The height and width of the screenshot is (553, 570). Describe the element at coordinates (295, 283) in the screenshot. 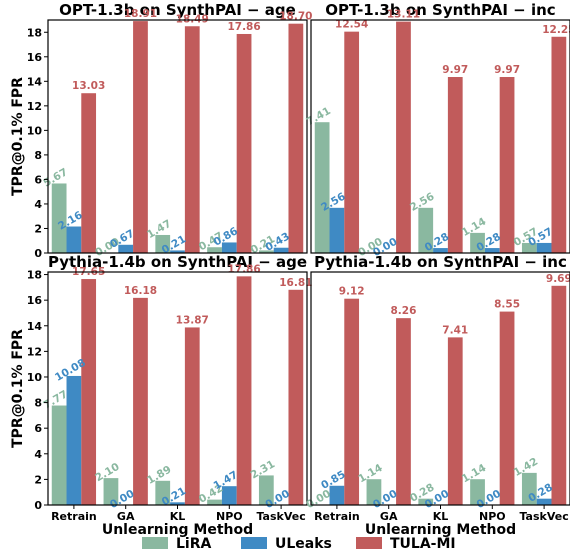

I see `data-label-tula-mi: 16.81` at that location.